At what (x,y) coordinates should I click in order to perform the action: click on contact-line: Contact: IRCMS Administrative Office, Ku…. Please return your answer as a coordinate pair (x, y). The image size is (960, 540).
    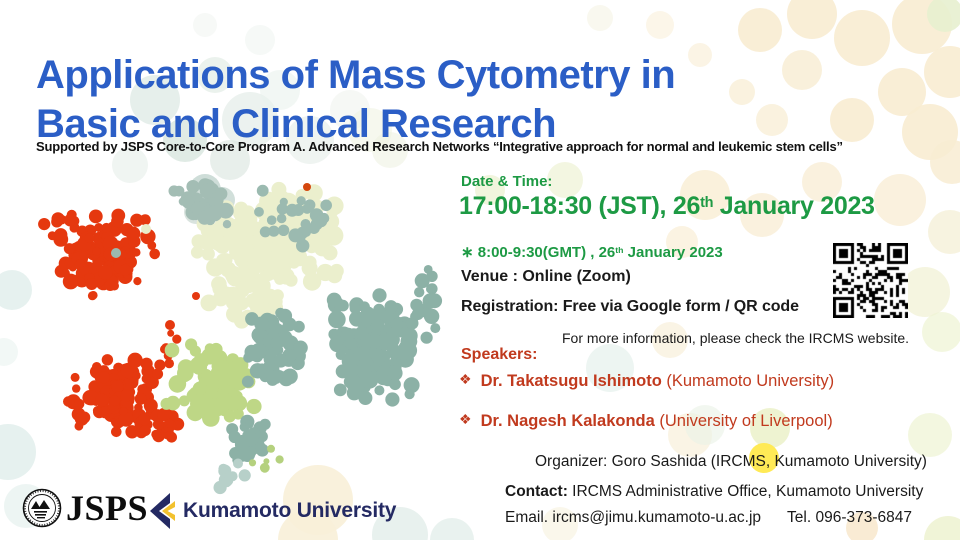
    Looking at the image, I should click on (714, 492).